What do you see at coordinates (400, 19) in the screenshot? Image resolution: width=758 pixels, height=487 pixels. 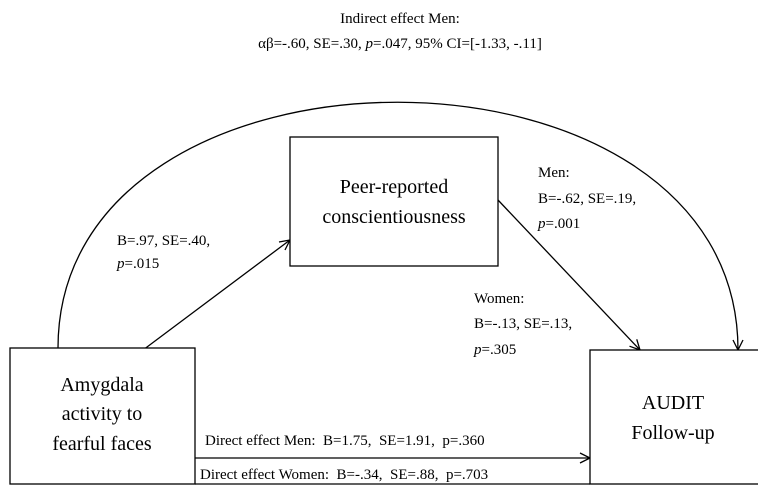 I see `indirect-label: Indirect effect Men:` at bounding box center [400, 19].